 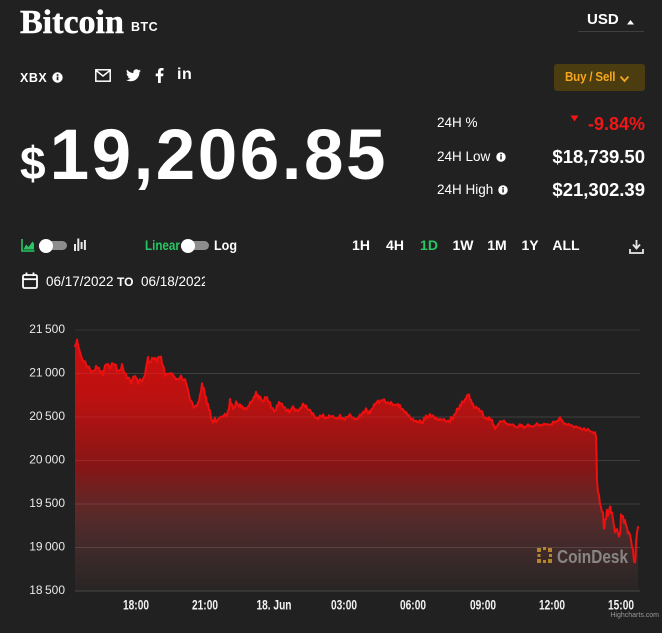 I want to click on svg-text: 18 500, so click(x=47, y=590).